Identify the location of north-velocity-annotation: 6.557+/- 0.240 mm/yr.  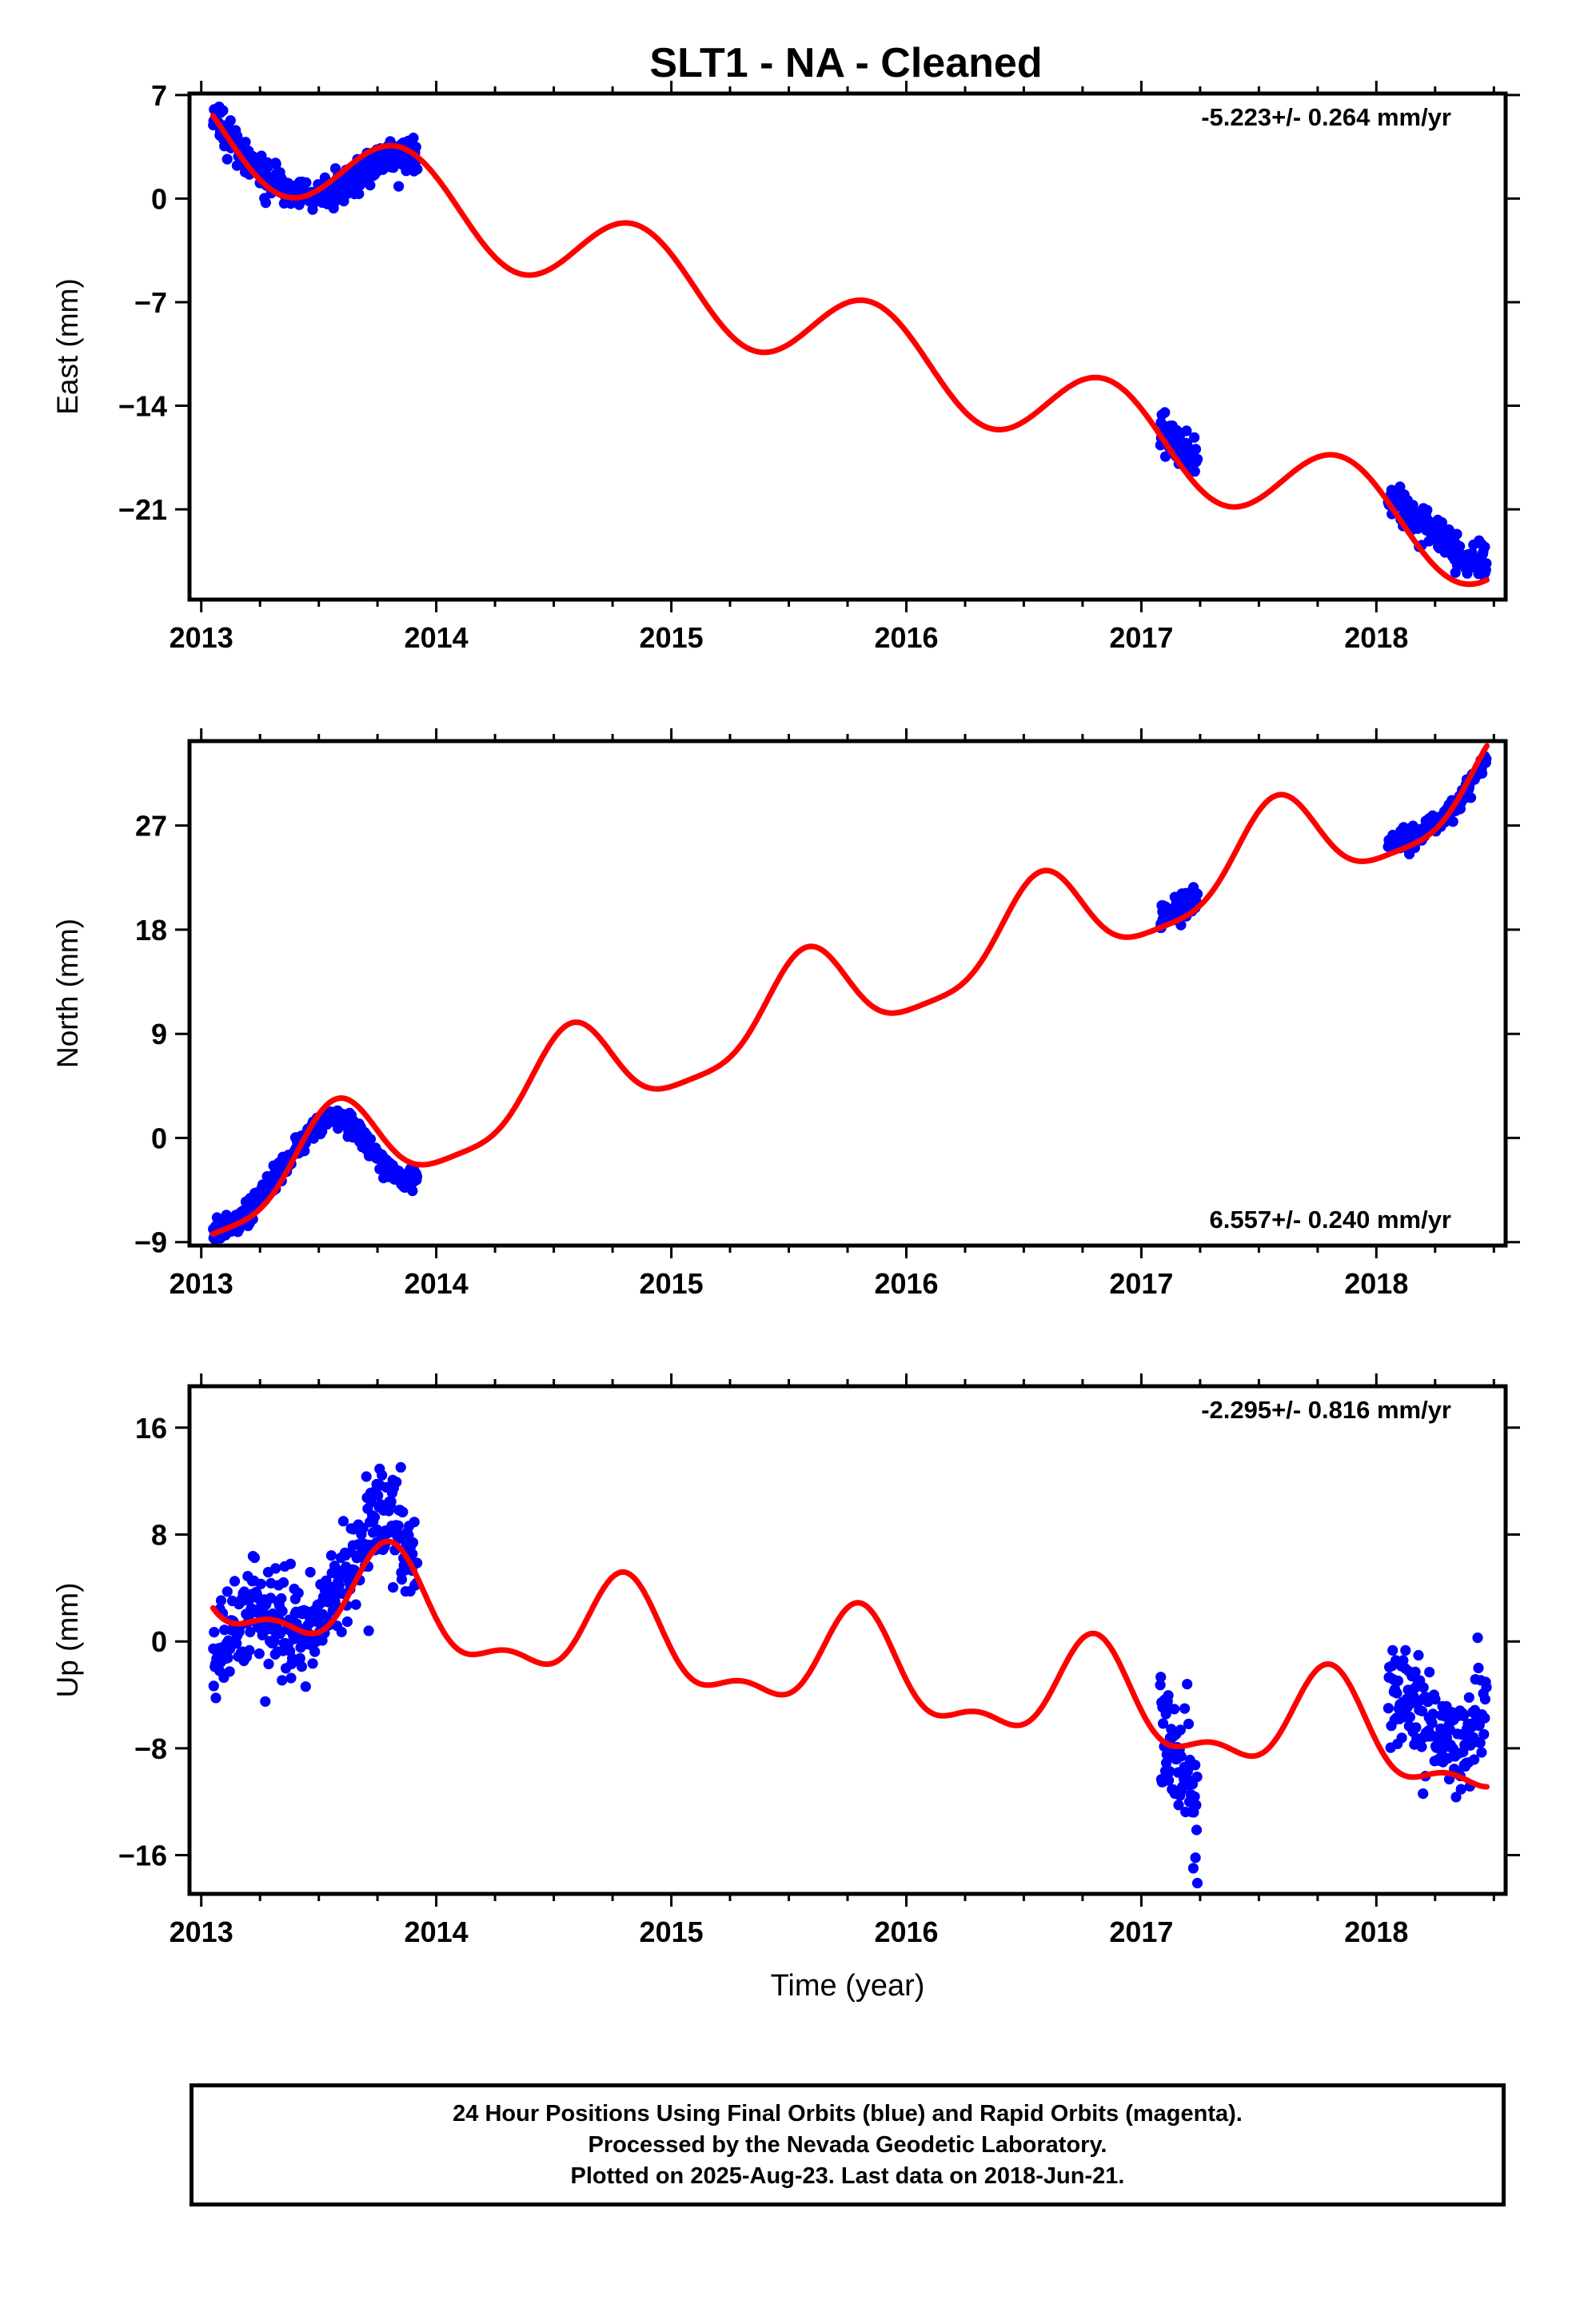
(1330, 1220).